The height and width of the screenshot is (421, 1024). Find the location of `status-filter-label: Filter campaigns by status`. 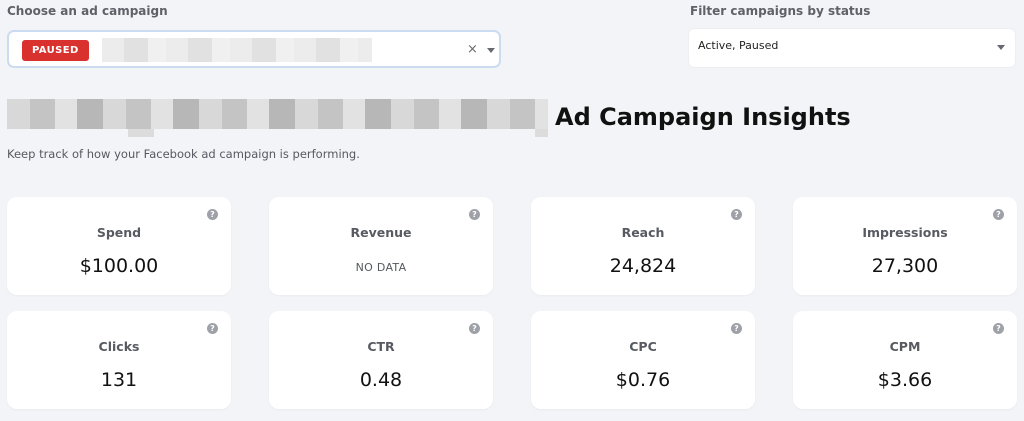

status-filter-label: Filter campaigns by status is located at coordinates (780, 11).